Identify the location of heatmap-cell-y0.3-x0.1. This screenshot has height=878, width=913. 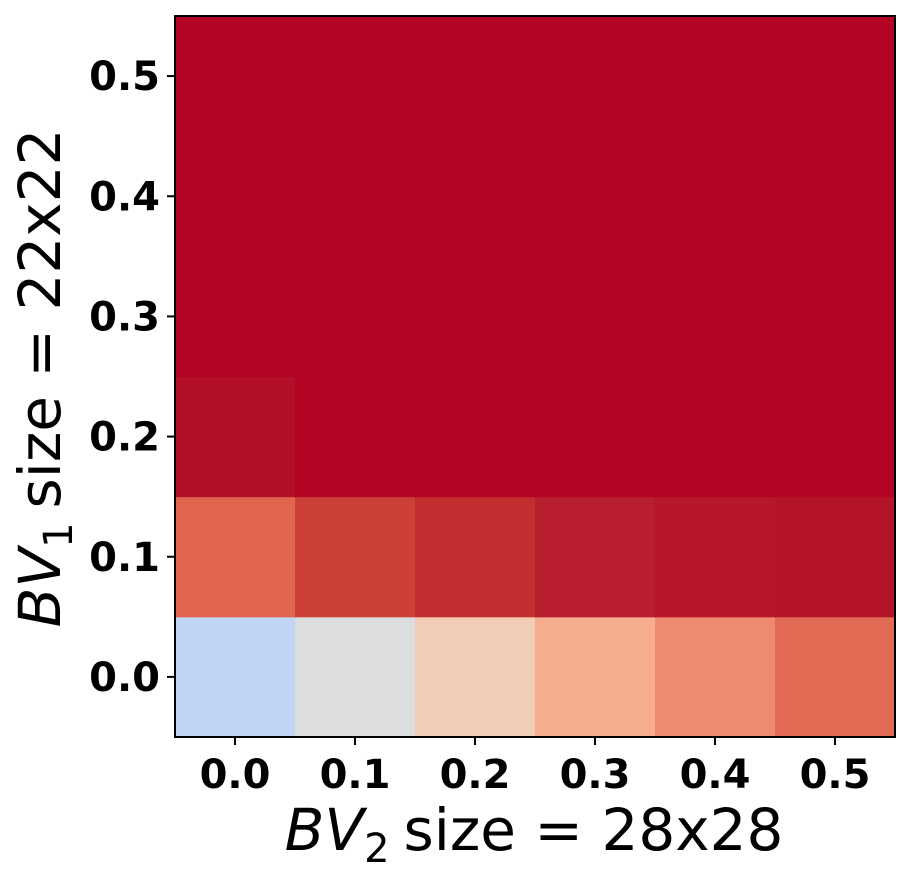
(355, 316).